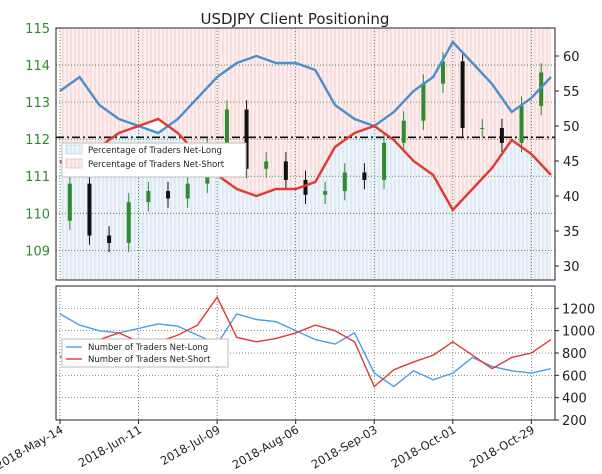 This screenshot has width=602, height=474. I want to click on price-tick-label: 110, so click(37, 214).